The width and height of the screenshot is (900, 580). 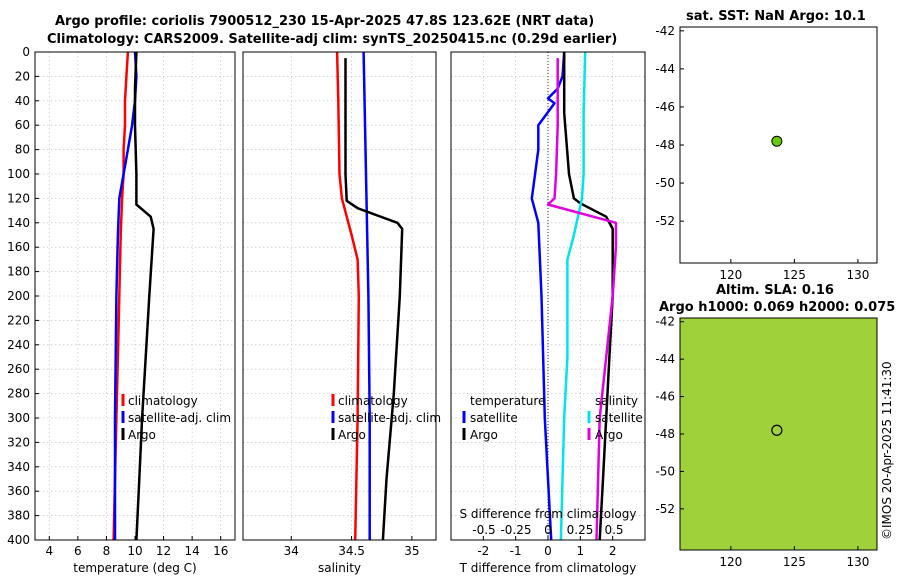 I want to click on sla-map-frame, so click(x=778, y=434).